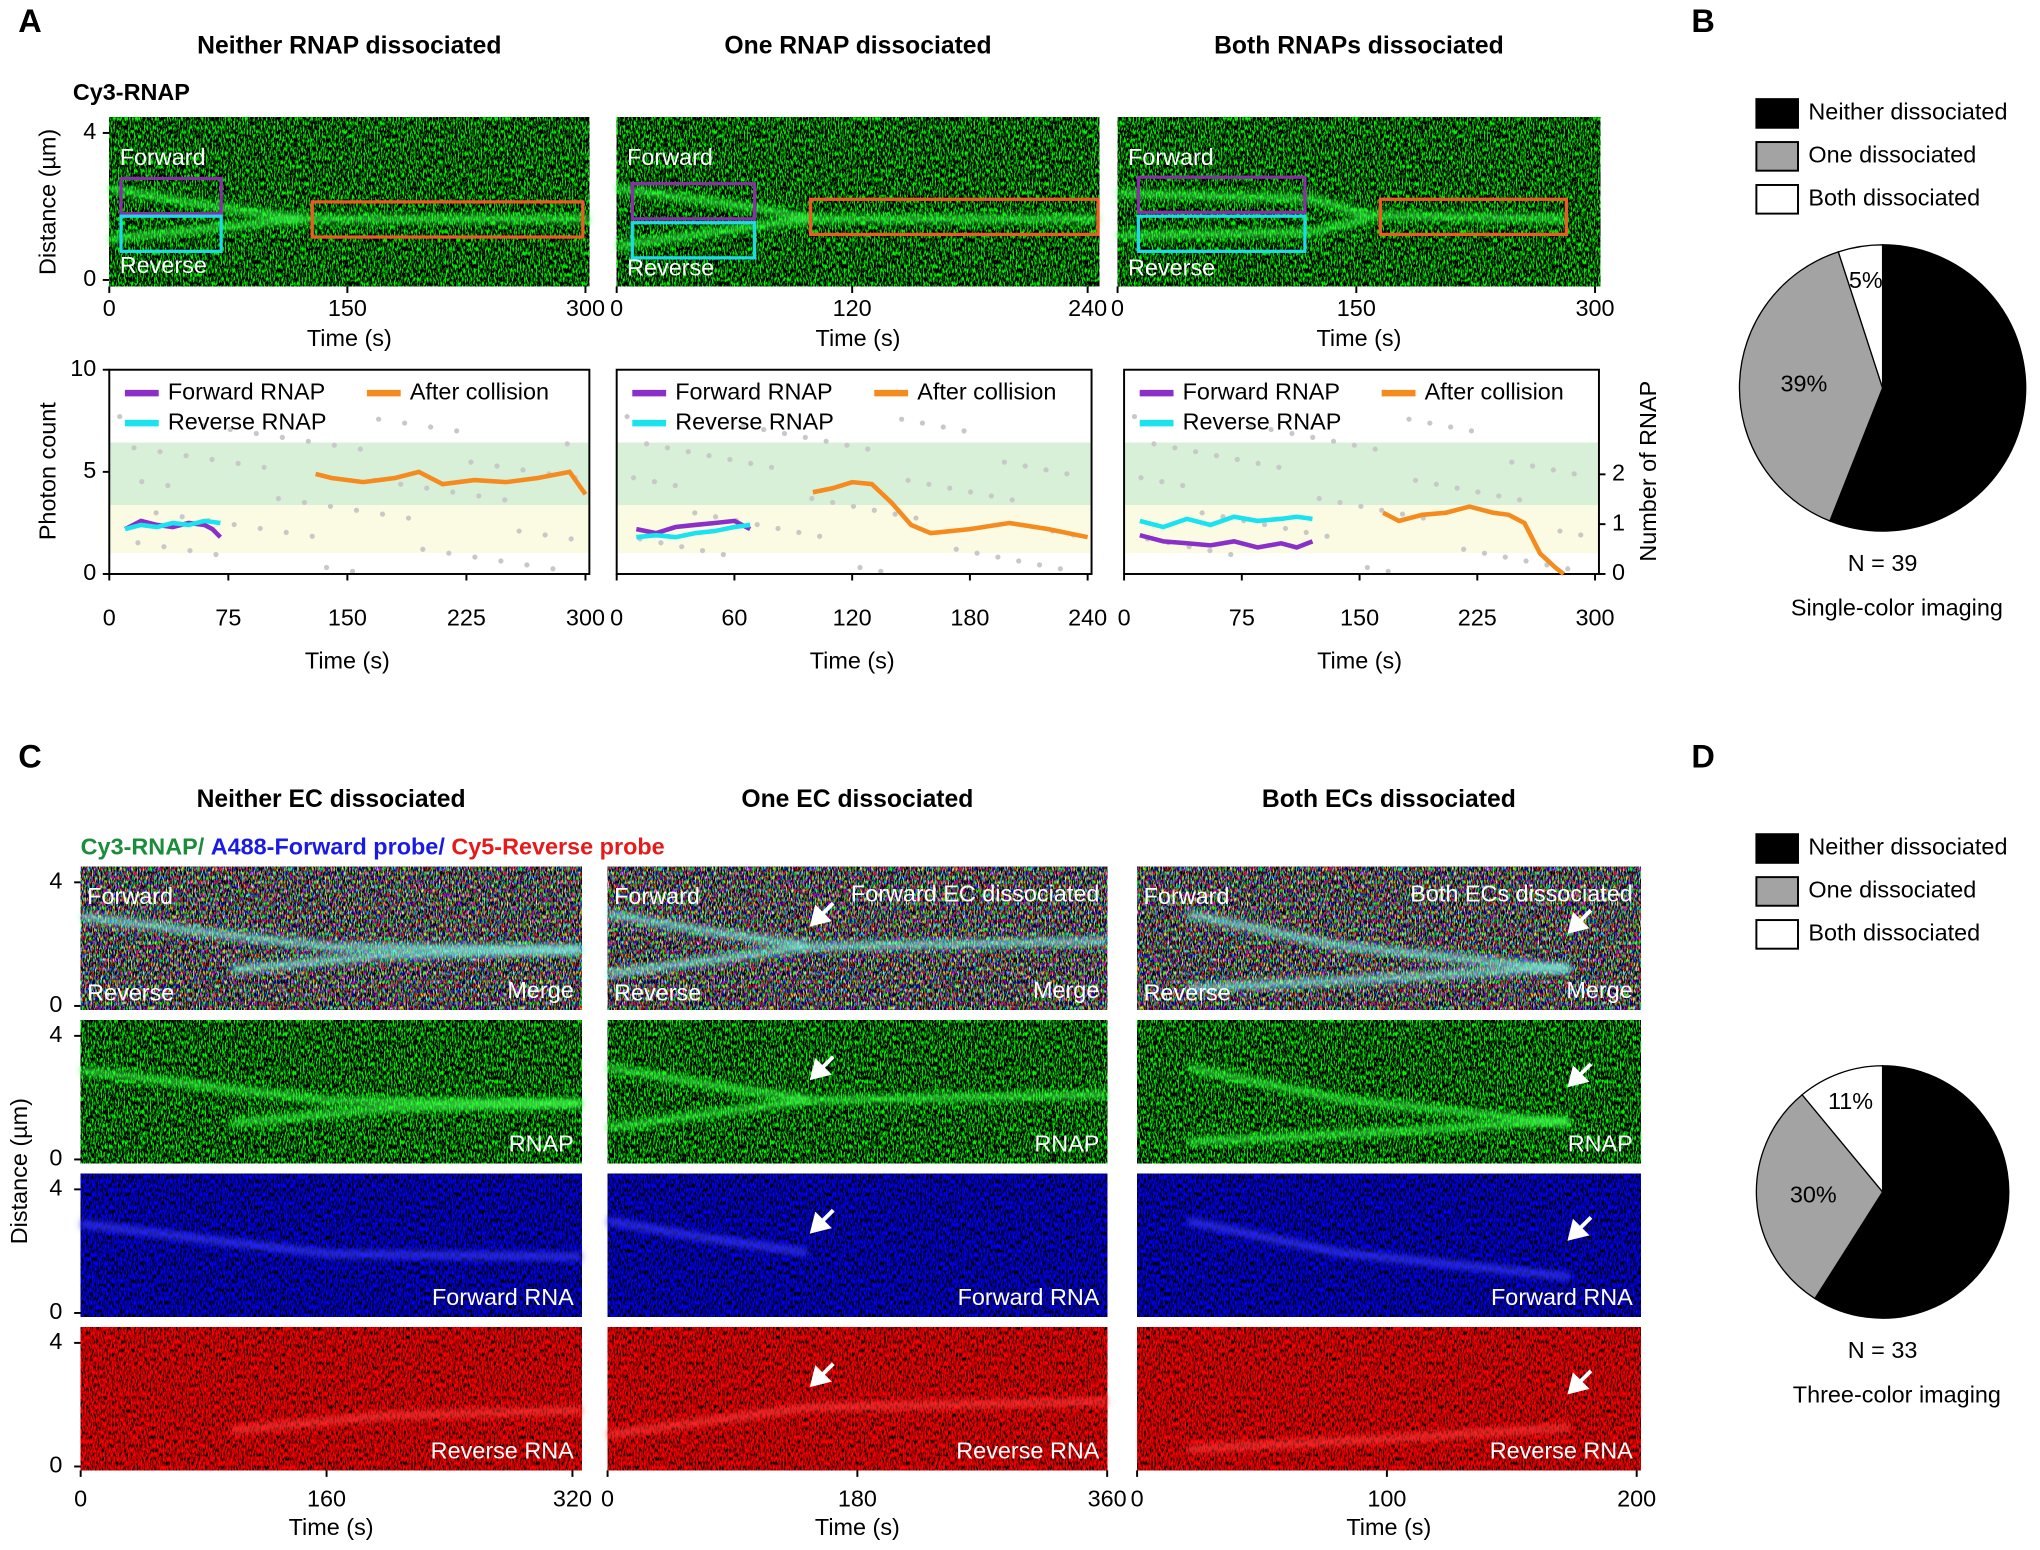 This screenshot has width=2040, height=1550. What do you see at coordinates (130, 896) in the screenshot?
I see `forward-label: Forward` at bounding box center [130, 896].